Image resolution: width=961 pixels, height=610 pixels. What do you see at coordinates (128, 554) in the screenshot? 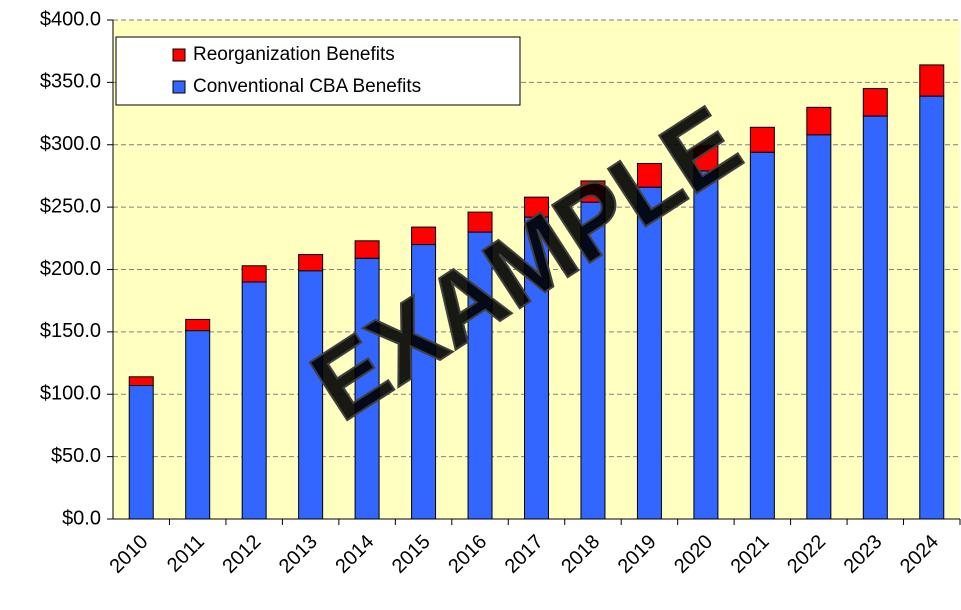
I see `x-tick-label: 2010` at bounding box center [128, 554].